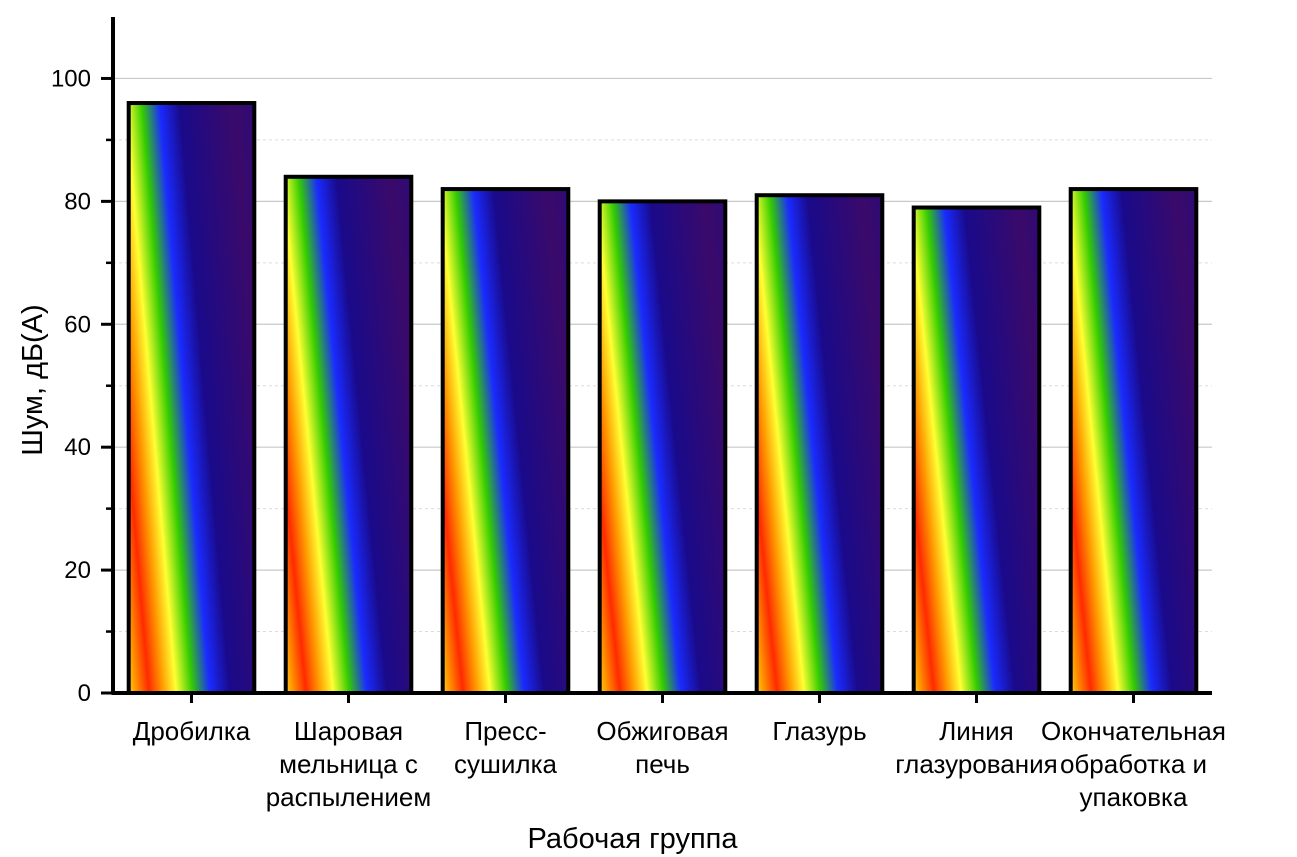 This screenshot has width=1297, height=857. What do you see at coordinates (662, 731) in the screenshot?
I see `x-category-label-line: Обжиговая` at bounding box center [662, 731].